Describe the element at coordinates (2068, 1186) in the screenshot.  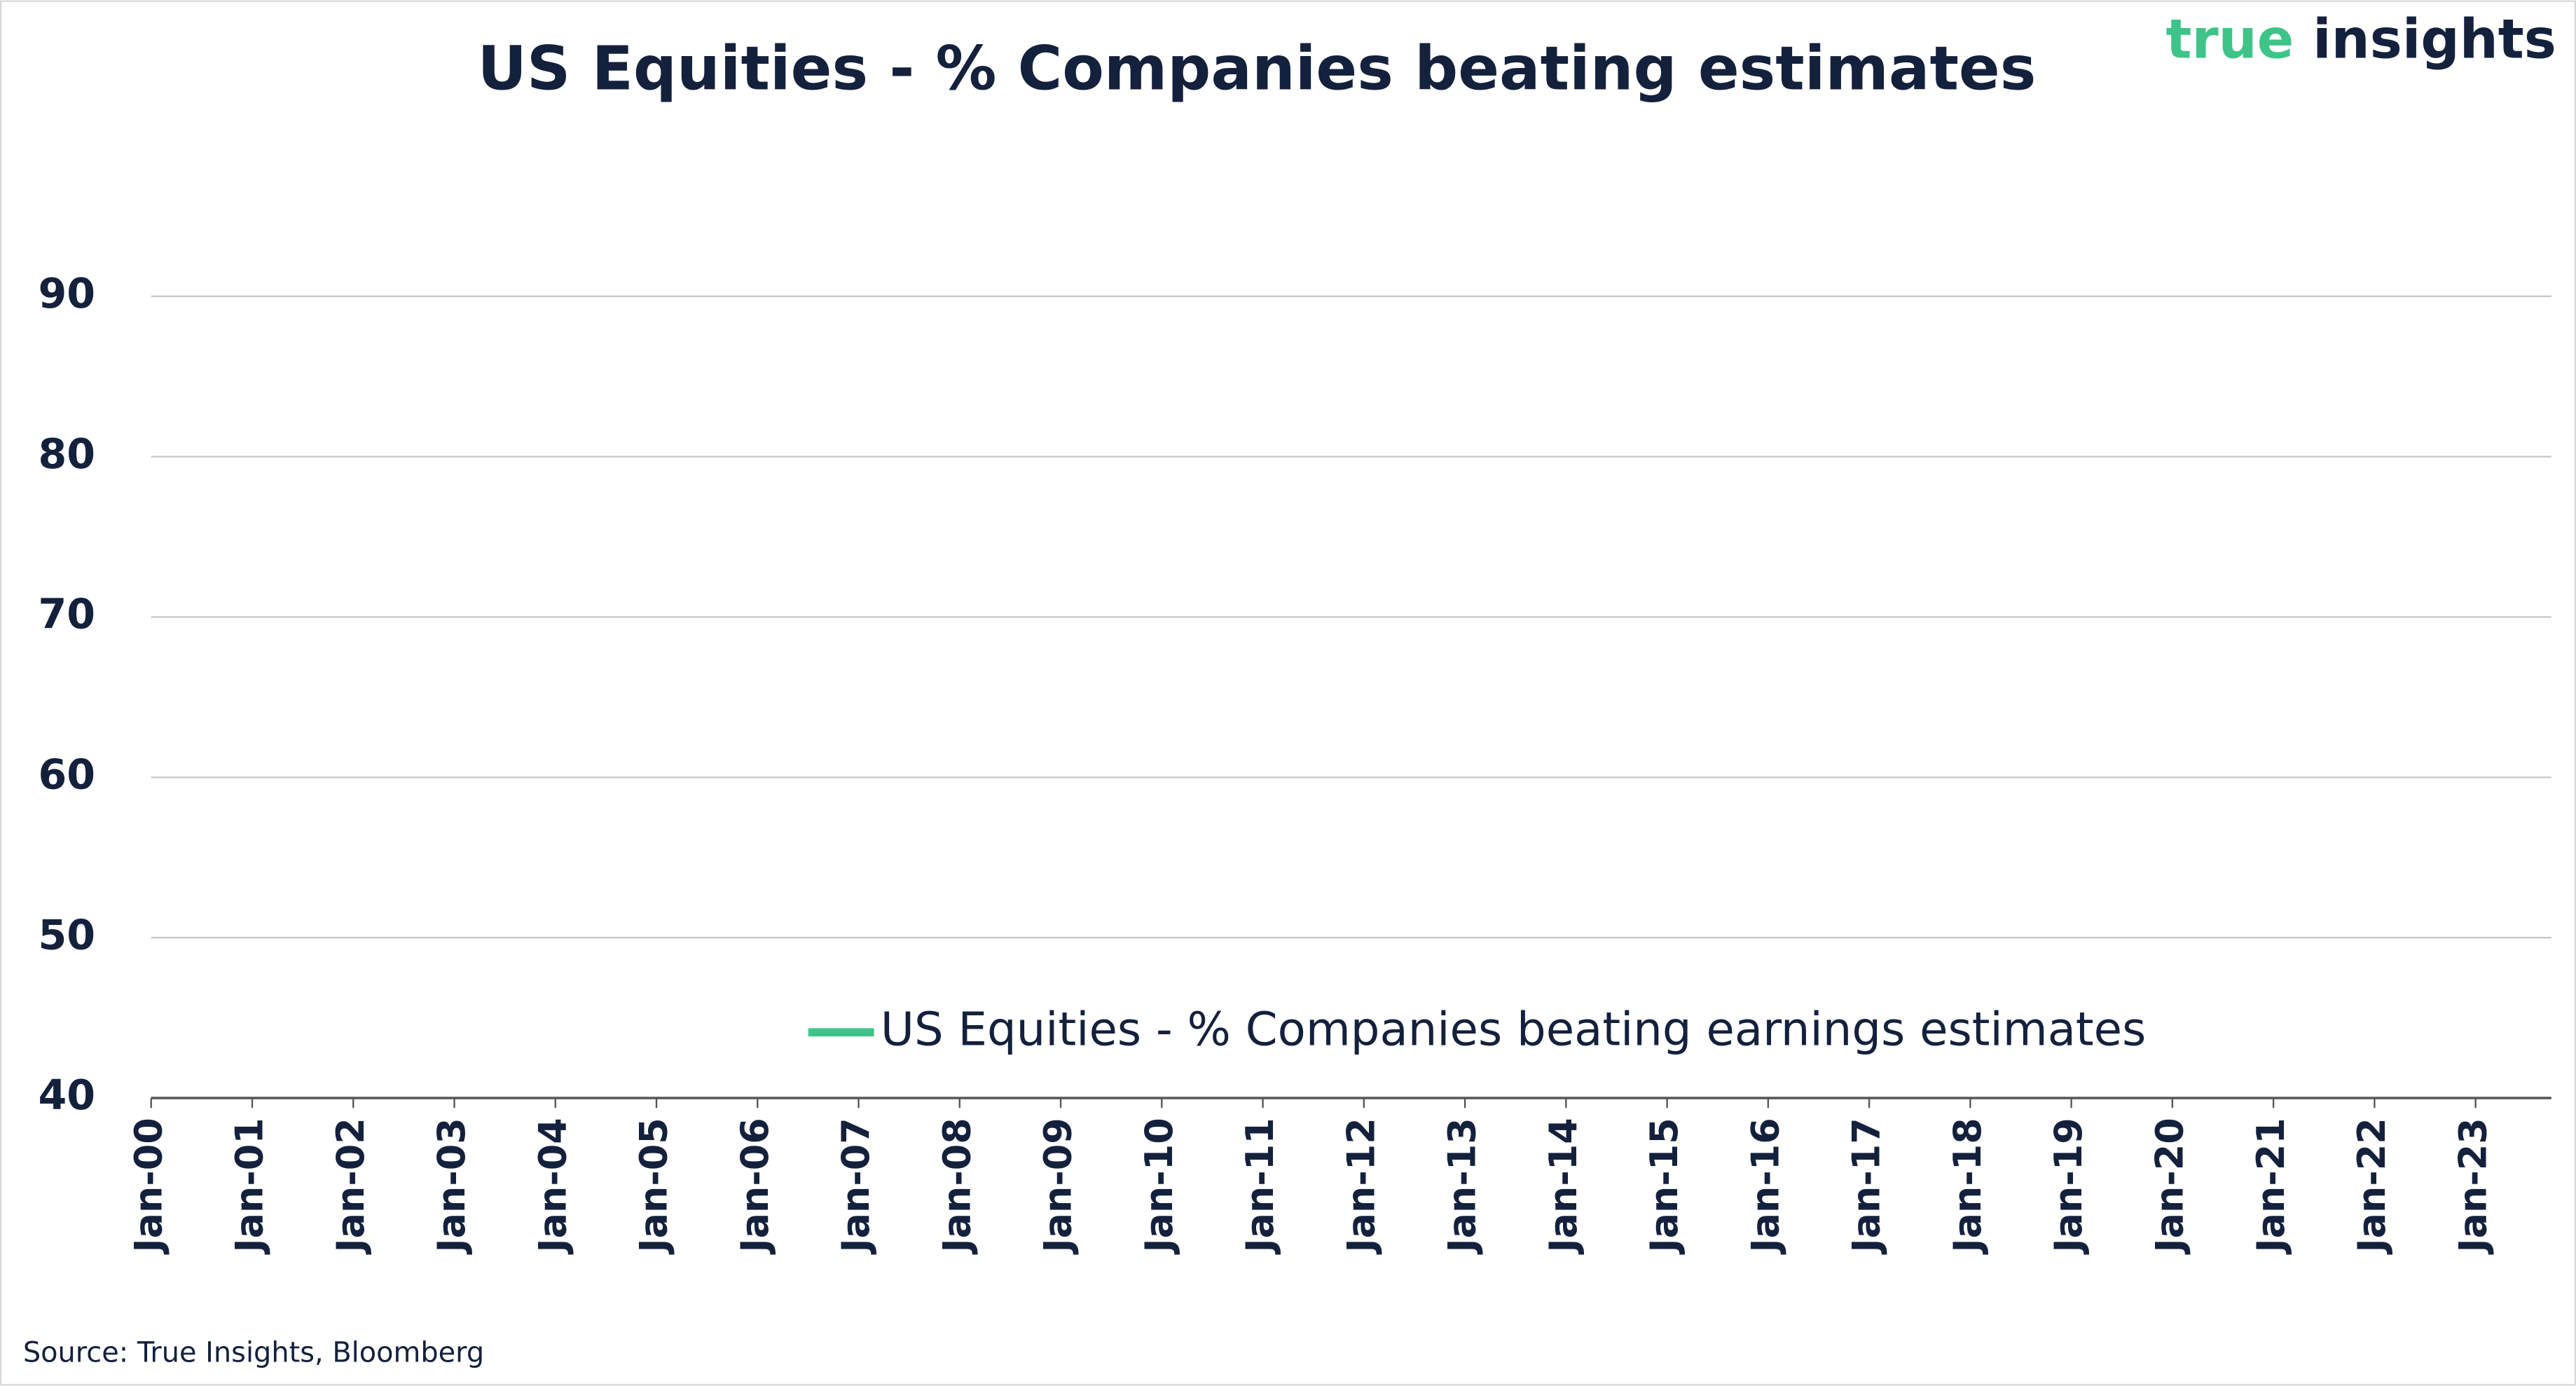
I see `x-tick-label: Jan-19` at that location.